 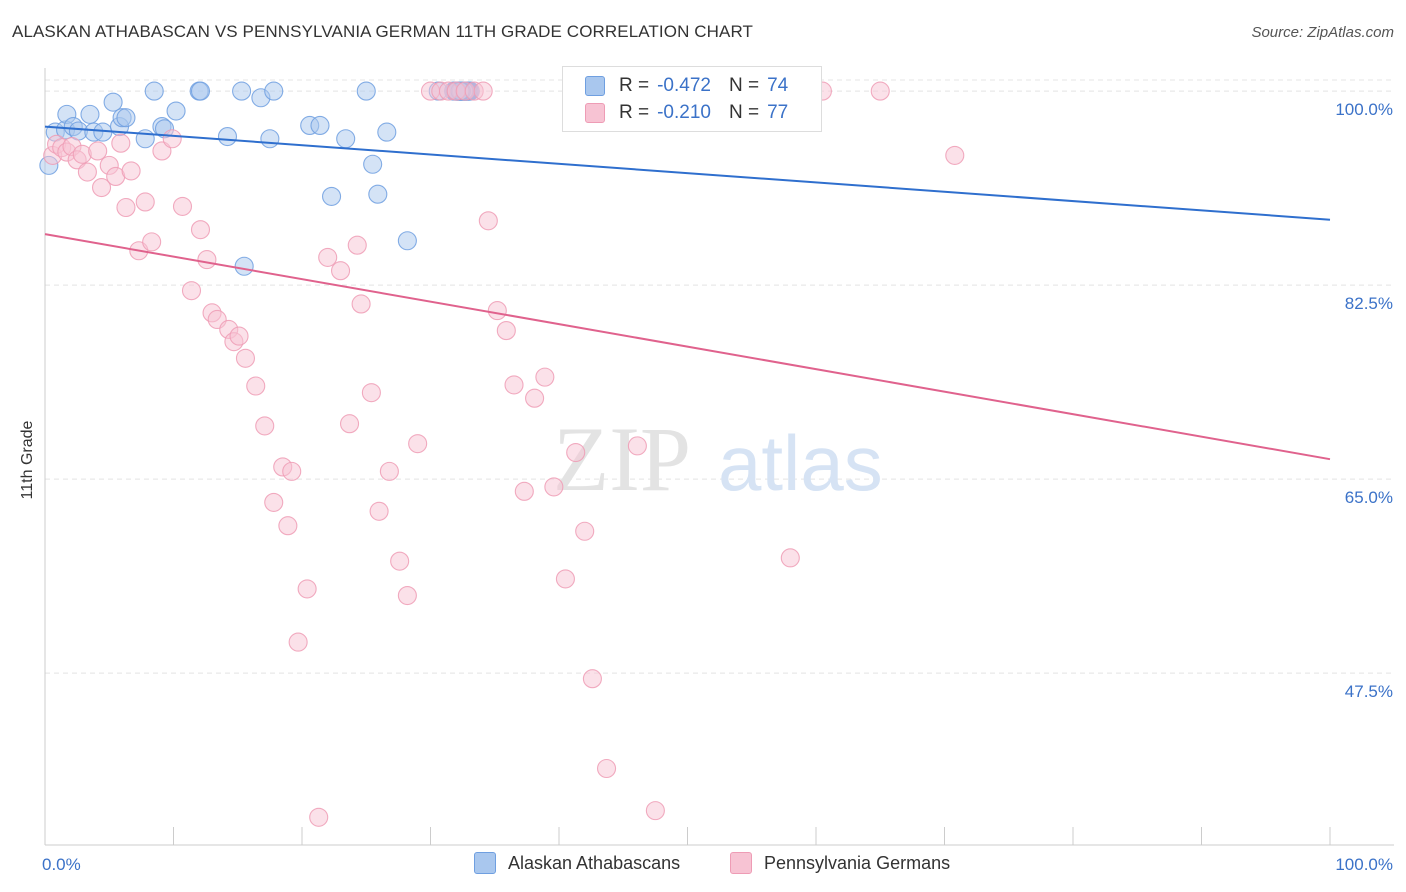 What do you see at coordinates (744, 85) in the screenshot?
I see `n-label: N =` at bounding box center [744, 85].